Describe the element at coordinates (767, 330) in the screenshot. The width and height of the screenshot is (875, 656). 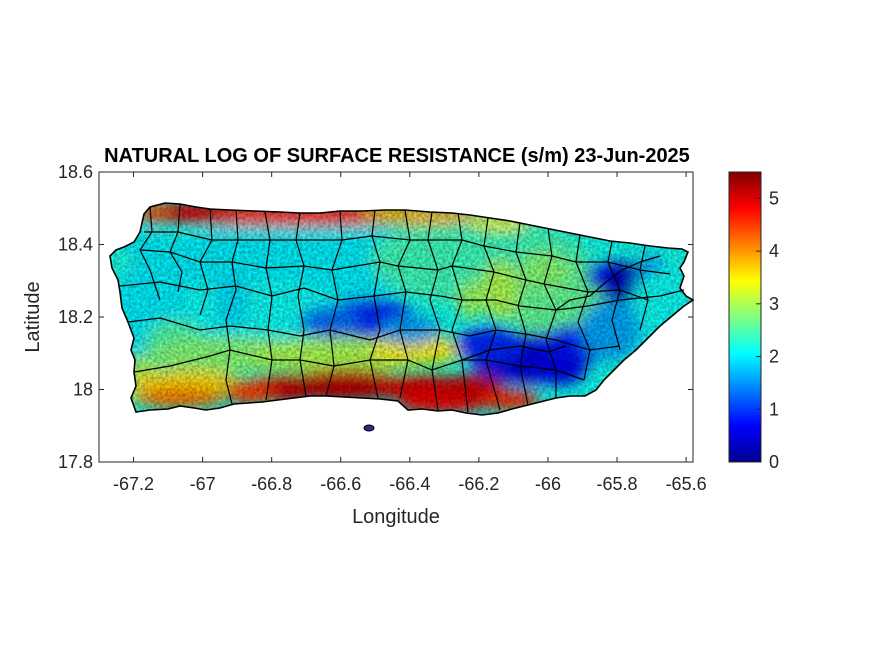
I see `colorbar-ticks: 0 1 2 3 4 5` at that location.